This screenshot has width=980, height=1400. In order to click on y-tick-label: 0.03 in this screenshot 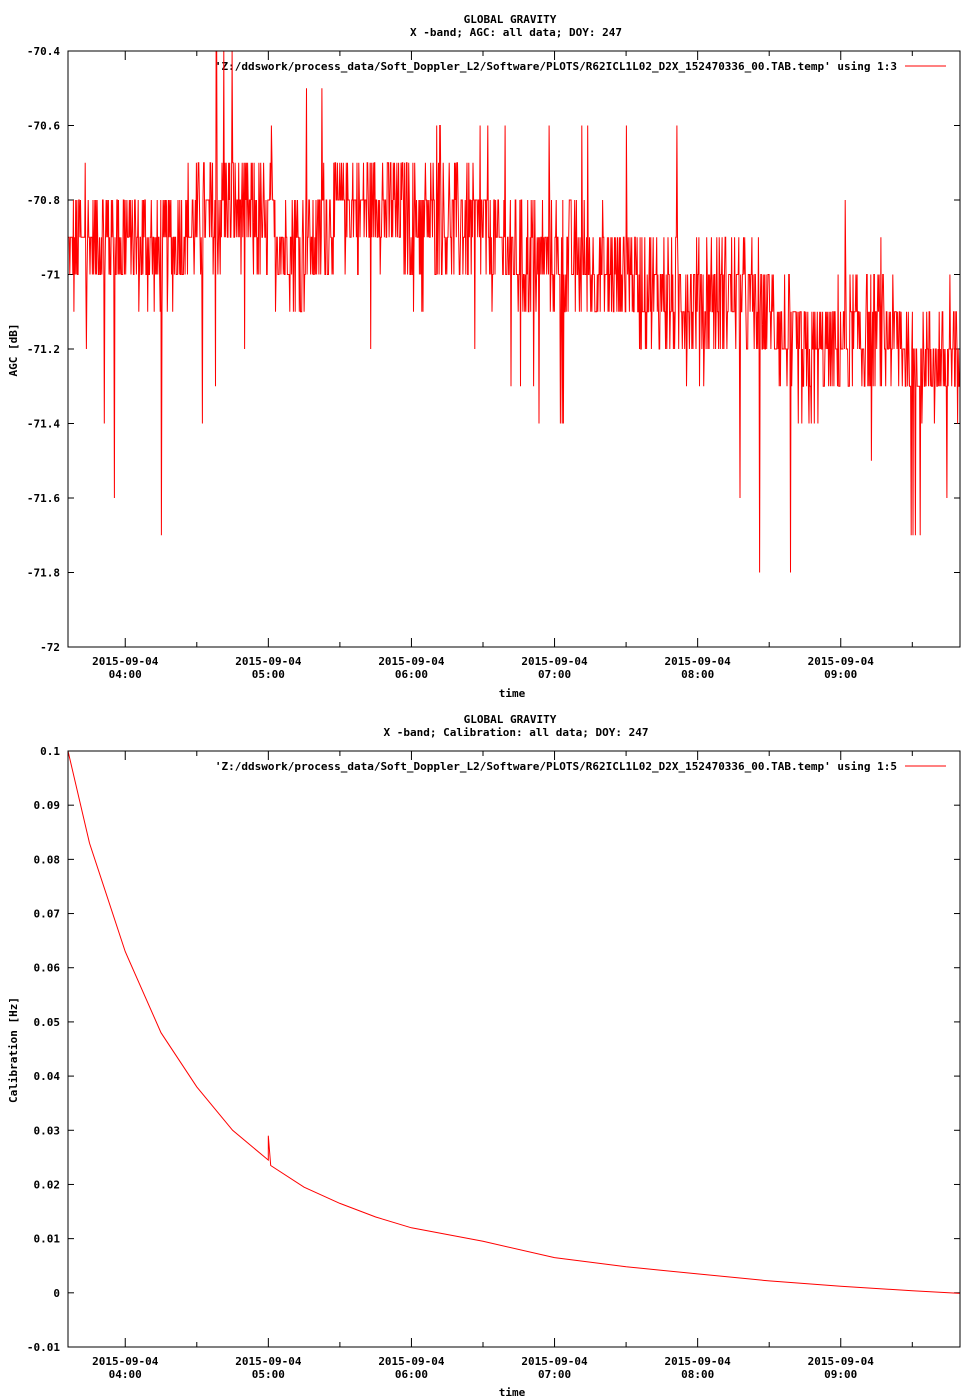, I will do `click(47, 1130)`.